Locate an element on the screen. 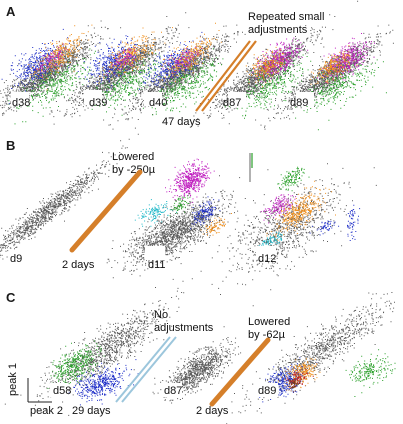 The width and height of the screenshot is (403, 424). scatter-c-d89-green is located at coordinates (370, 373).